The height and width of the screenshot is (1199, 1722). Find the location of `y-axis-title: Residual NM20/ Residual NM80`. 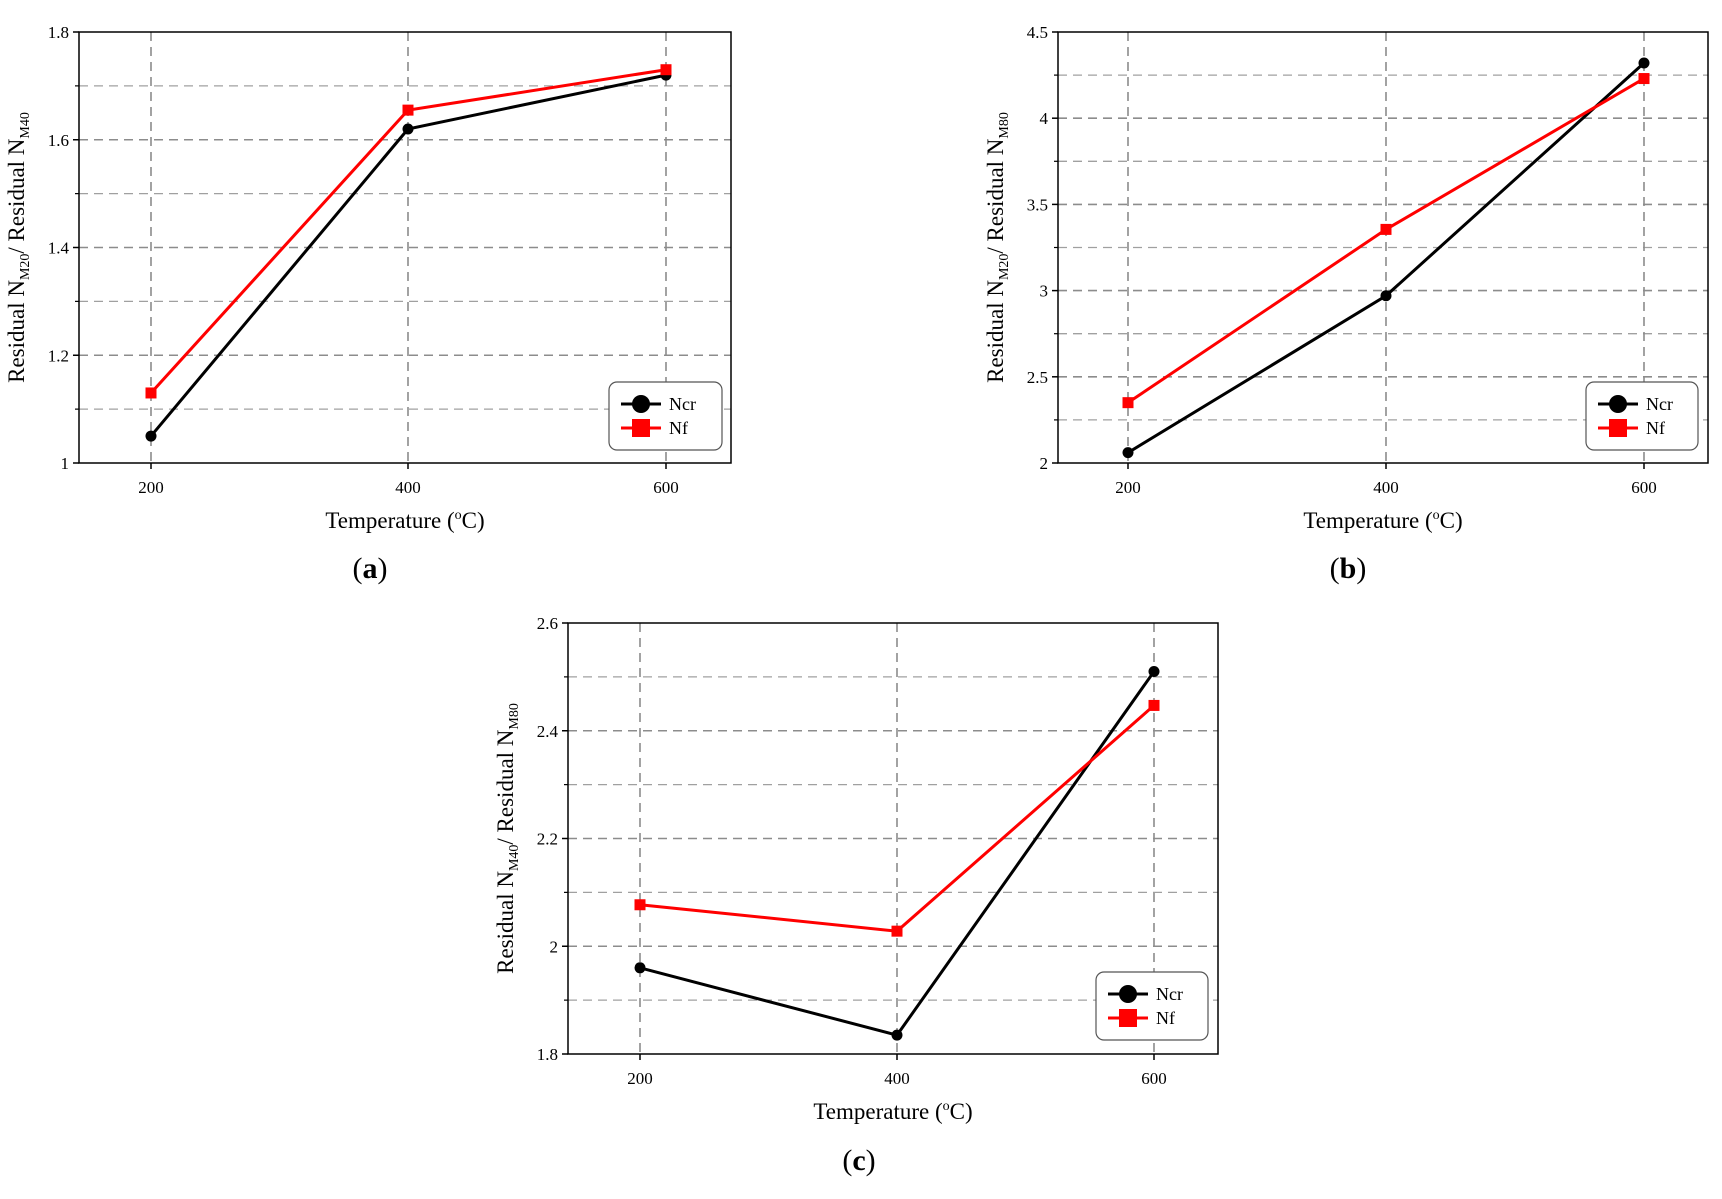

y-axis-title: Residual NM20/ Residual NM80 is located at coordinates (997, 247).